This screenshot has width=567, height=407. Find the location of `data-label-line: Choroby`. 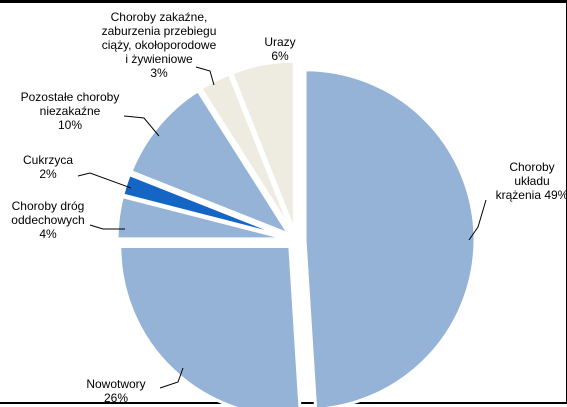

data-label-line: Choroby is located at coordinates (531, 167).